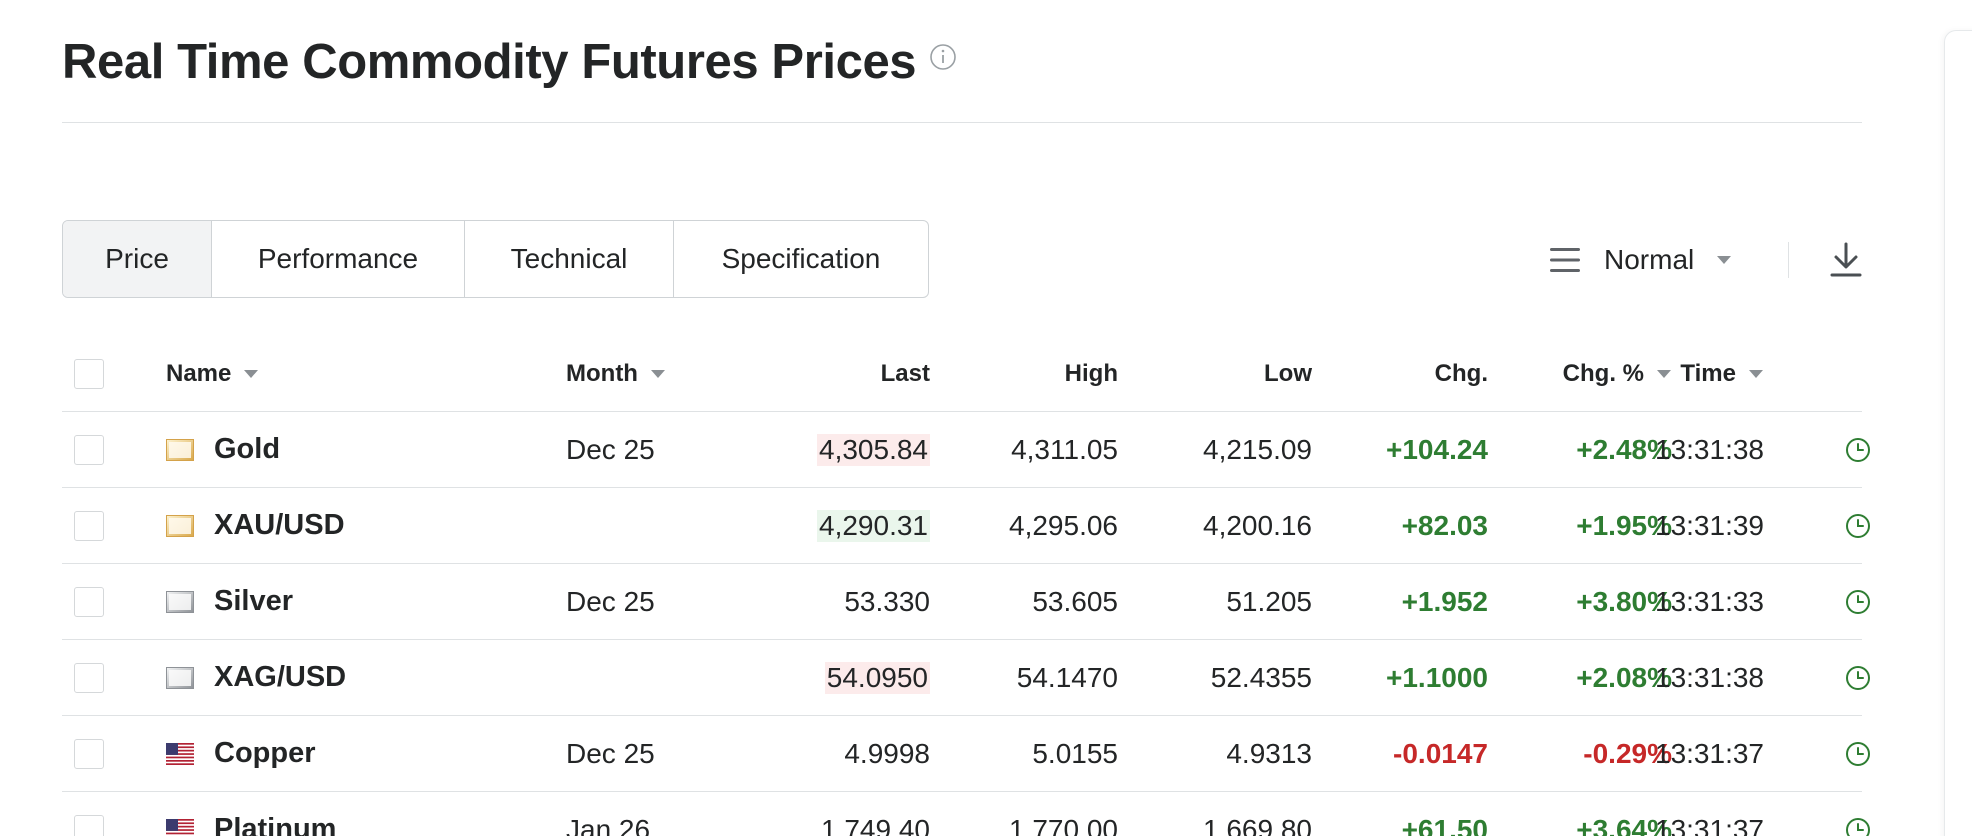 Image resolution: width=1972 pixels, height=836 pixels. What do you see at coordinates (602, 373) in the screenshot?
I see `column-header-month-label: Month` at bounding box center [602, 373].